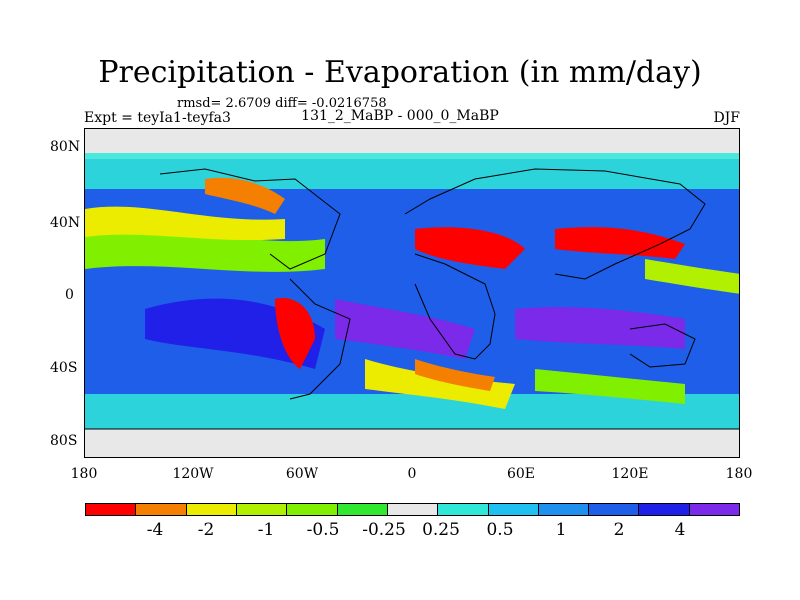  What do you see at coordinates (500, 530) in the screenshot?
I see `colorbar-label: 0.5` at bounding box center [500, 530].